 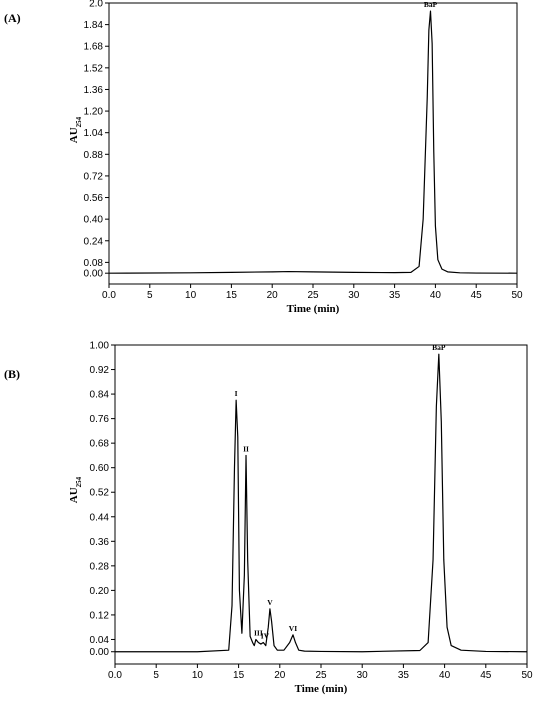 What do you see at coordinates (100, 591) in the screenshot?
I see `y-tick-label: 0.20` at bounding box center [100, 591].